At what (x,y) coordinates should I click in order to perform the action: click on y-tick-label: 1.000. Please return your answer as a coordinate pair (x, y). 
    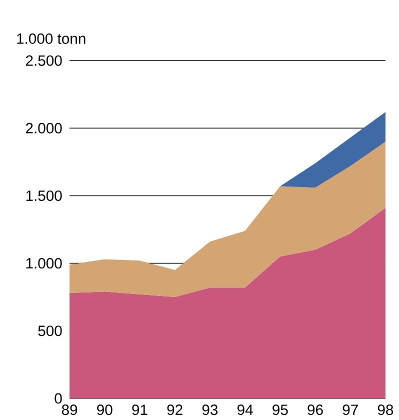
    Looking at the image, I should click on (44, 263).